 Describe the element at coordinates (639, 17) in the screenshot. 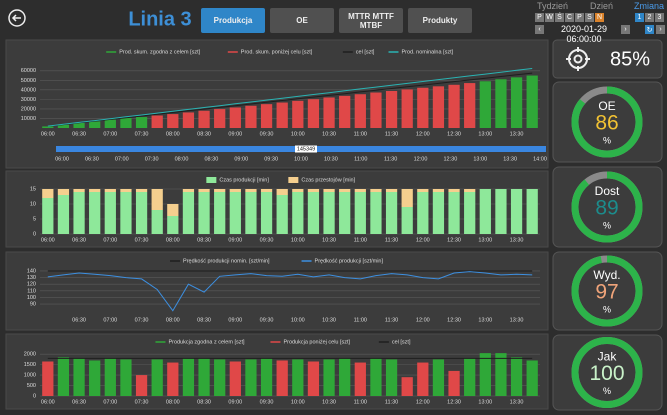

I see `shift-button: 1` at that location.